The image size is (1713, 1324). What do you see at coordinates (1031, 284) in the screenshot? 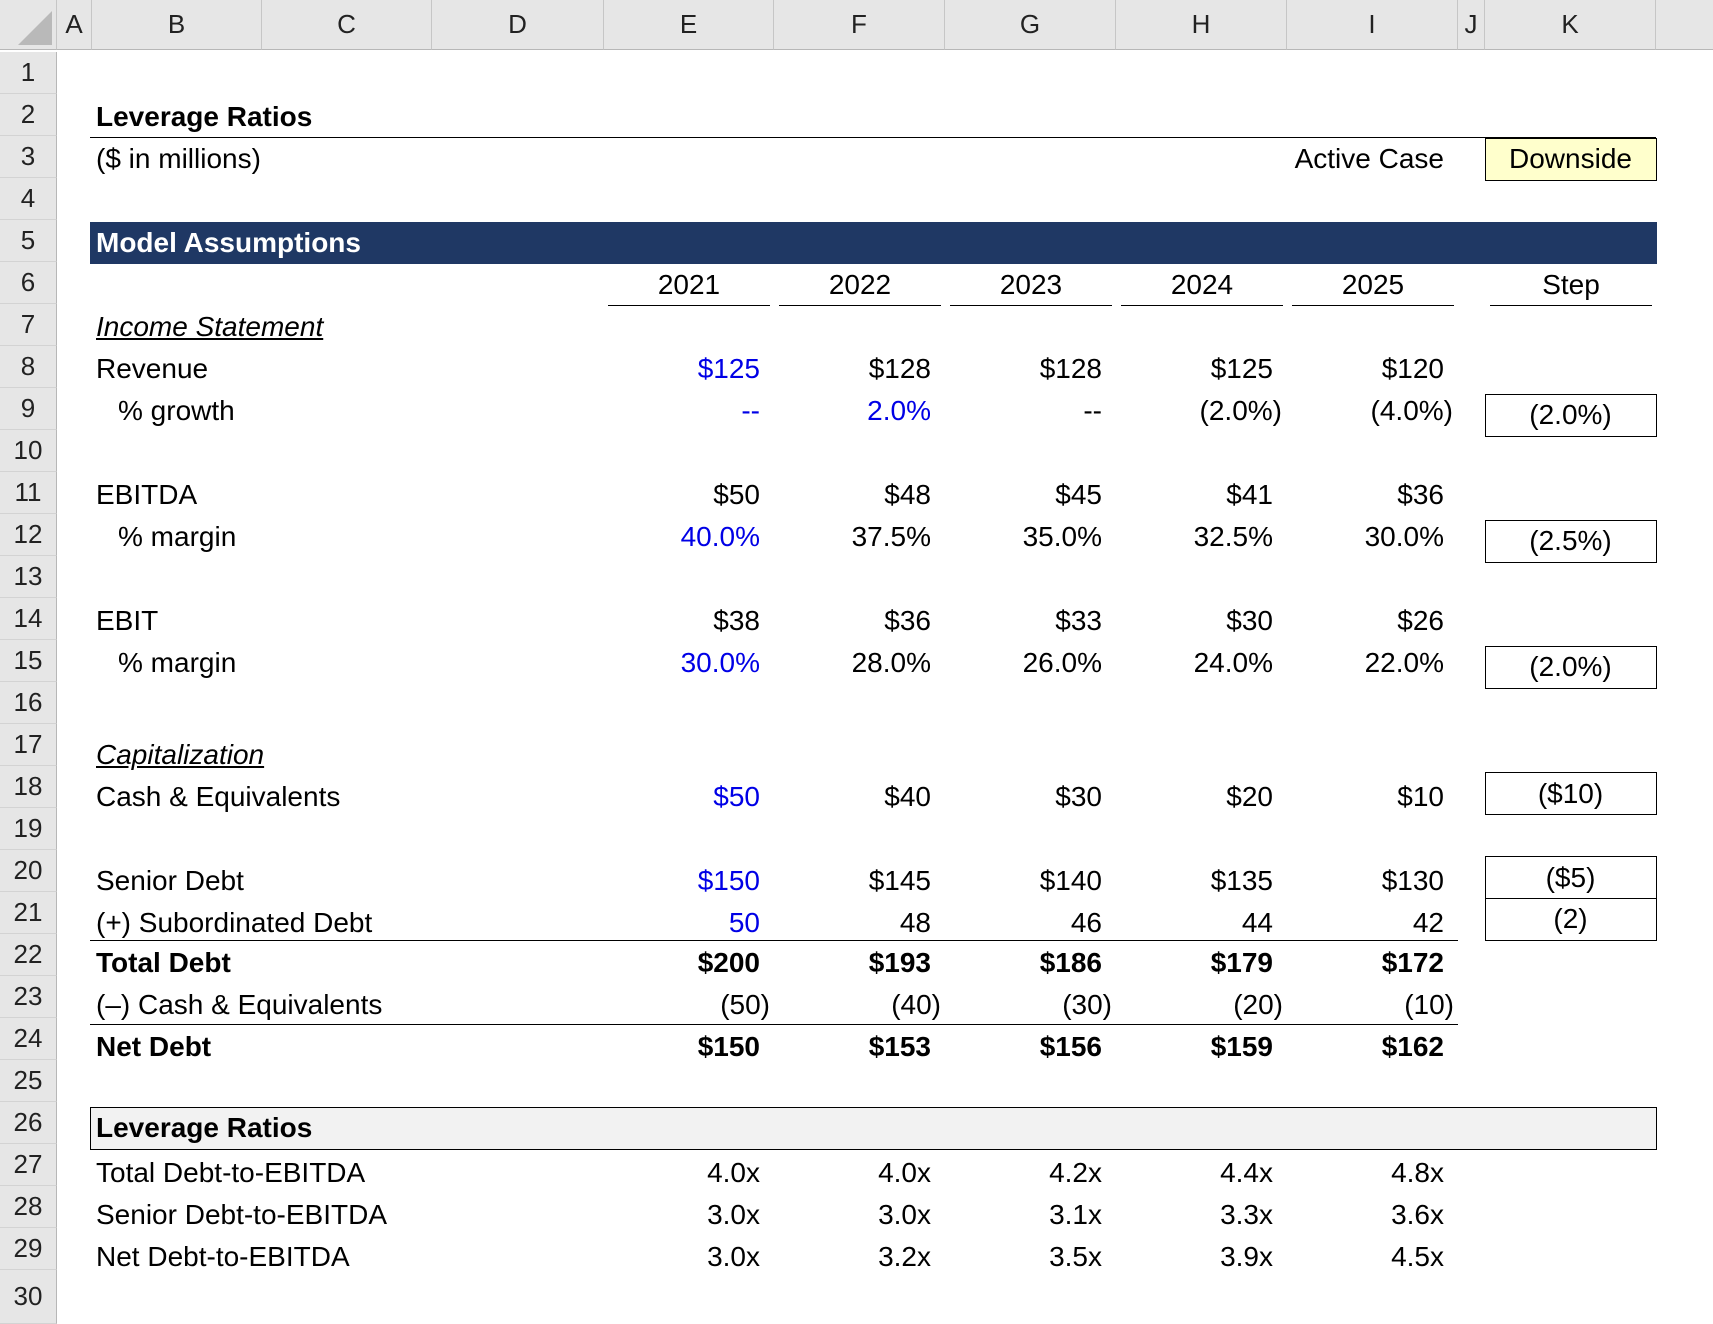
I see `year-header: 2023` at bounding box center [1031, 284].